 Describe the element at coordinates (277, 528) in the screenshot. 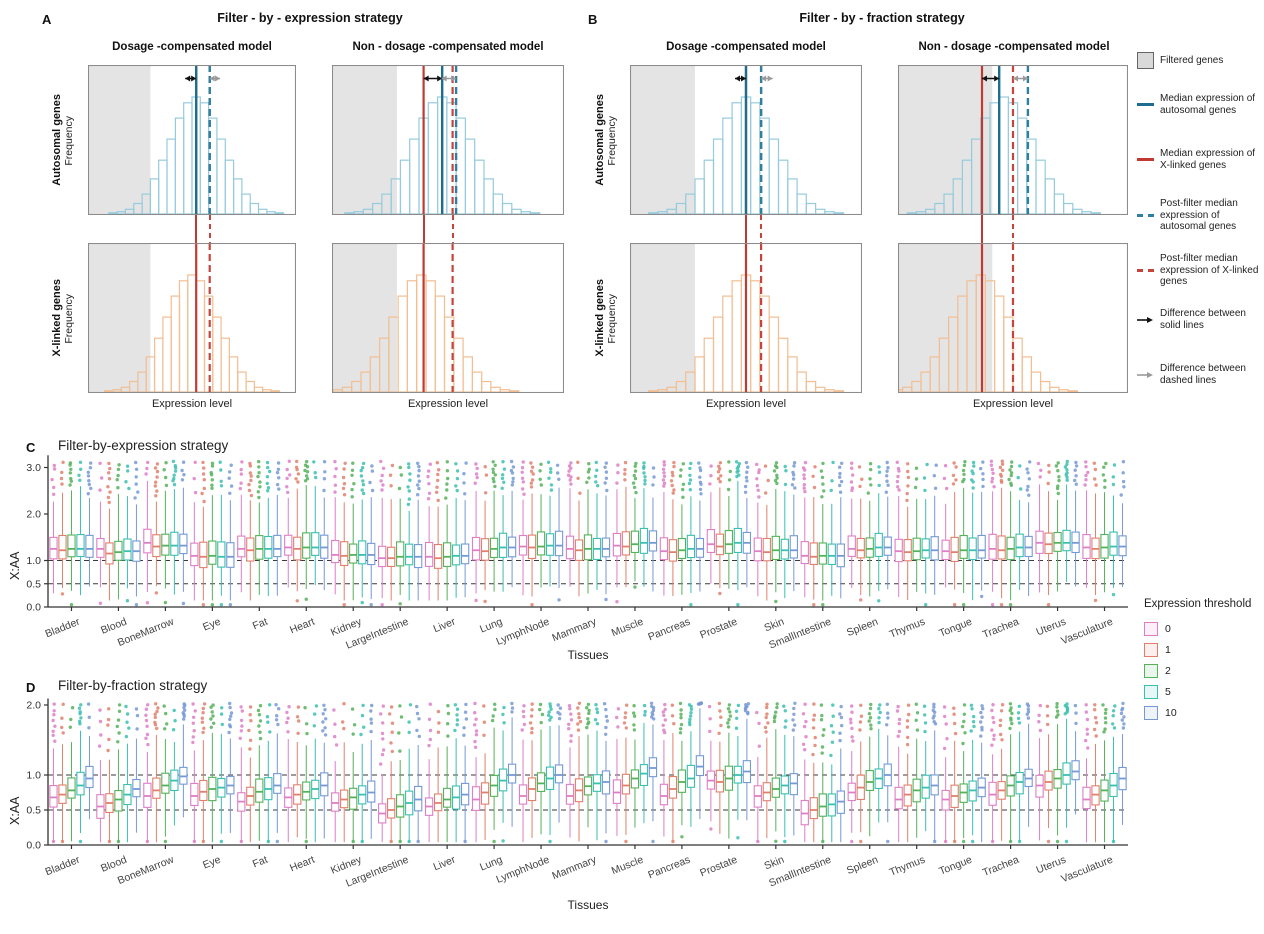

I see `box-Fat-thr10` at that location.